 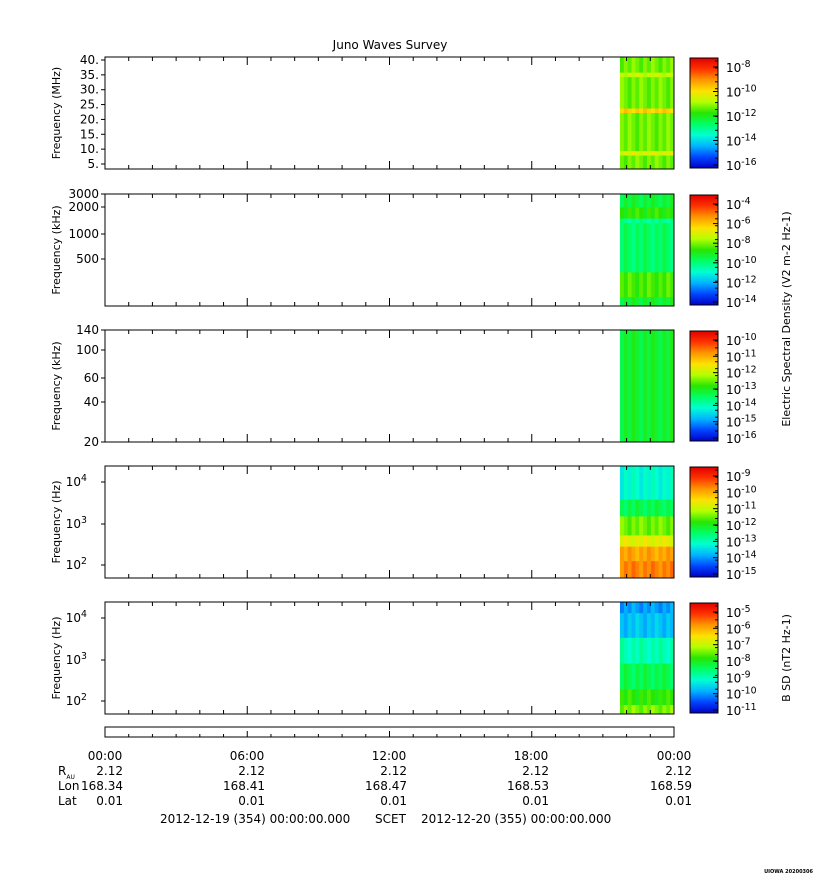 What do you see at coordinates (87, 330) in the screenshot?
I see `y-tick-label: 140` at bounding box center [87, 330].